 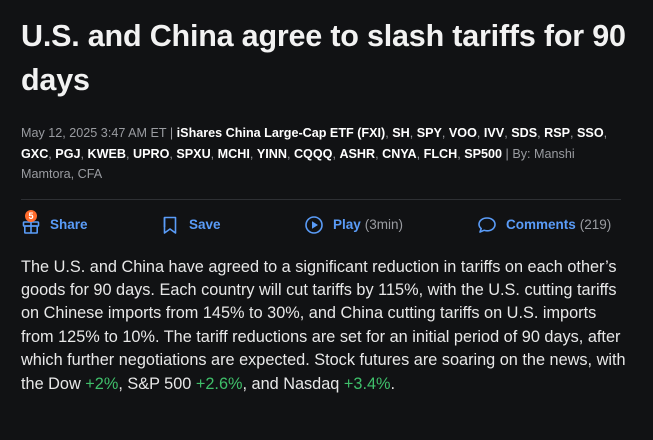 What do you see at coordinates (399, 153) in the screenshot?
I see `ticker-link: CNYA` at bounding box center [399, 153].